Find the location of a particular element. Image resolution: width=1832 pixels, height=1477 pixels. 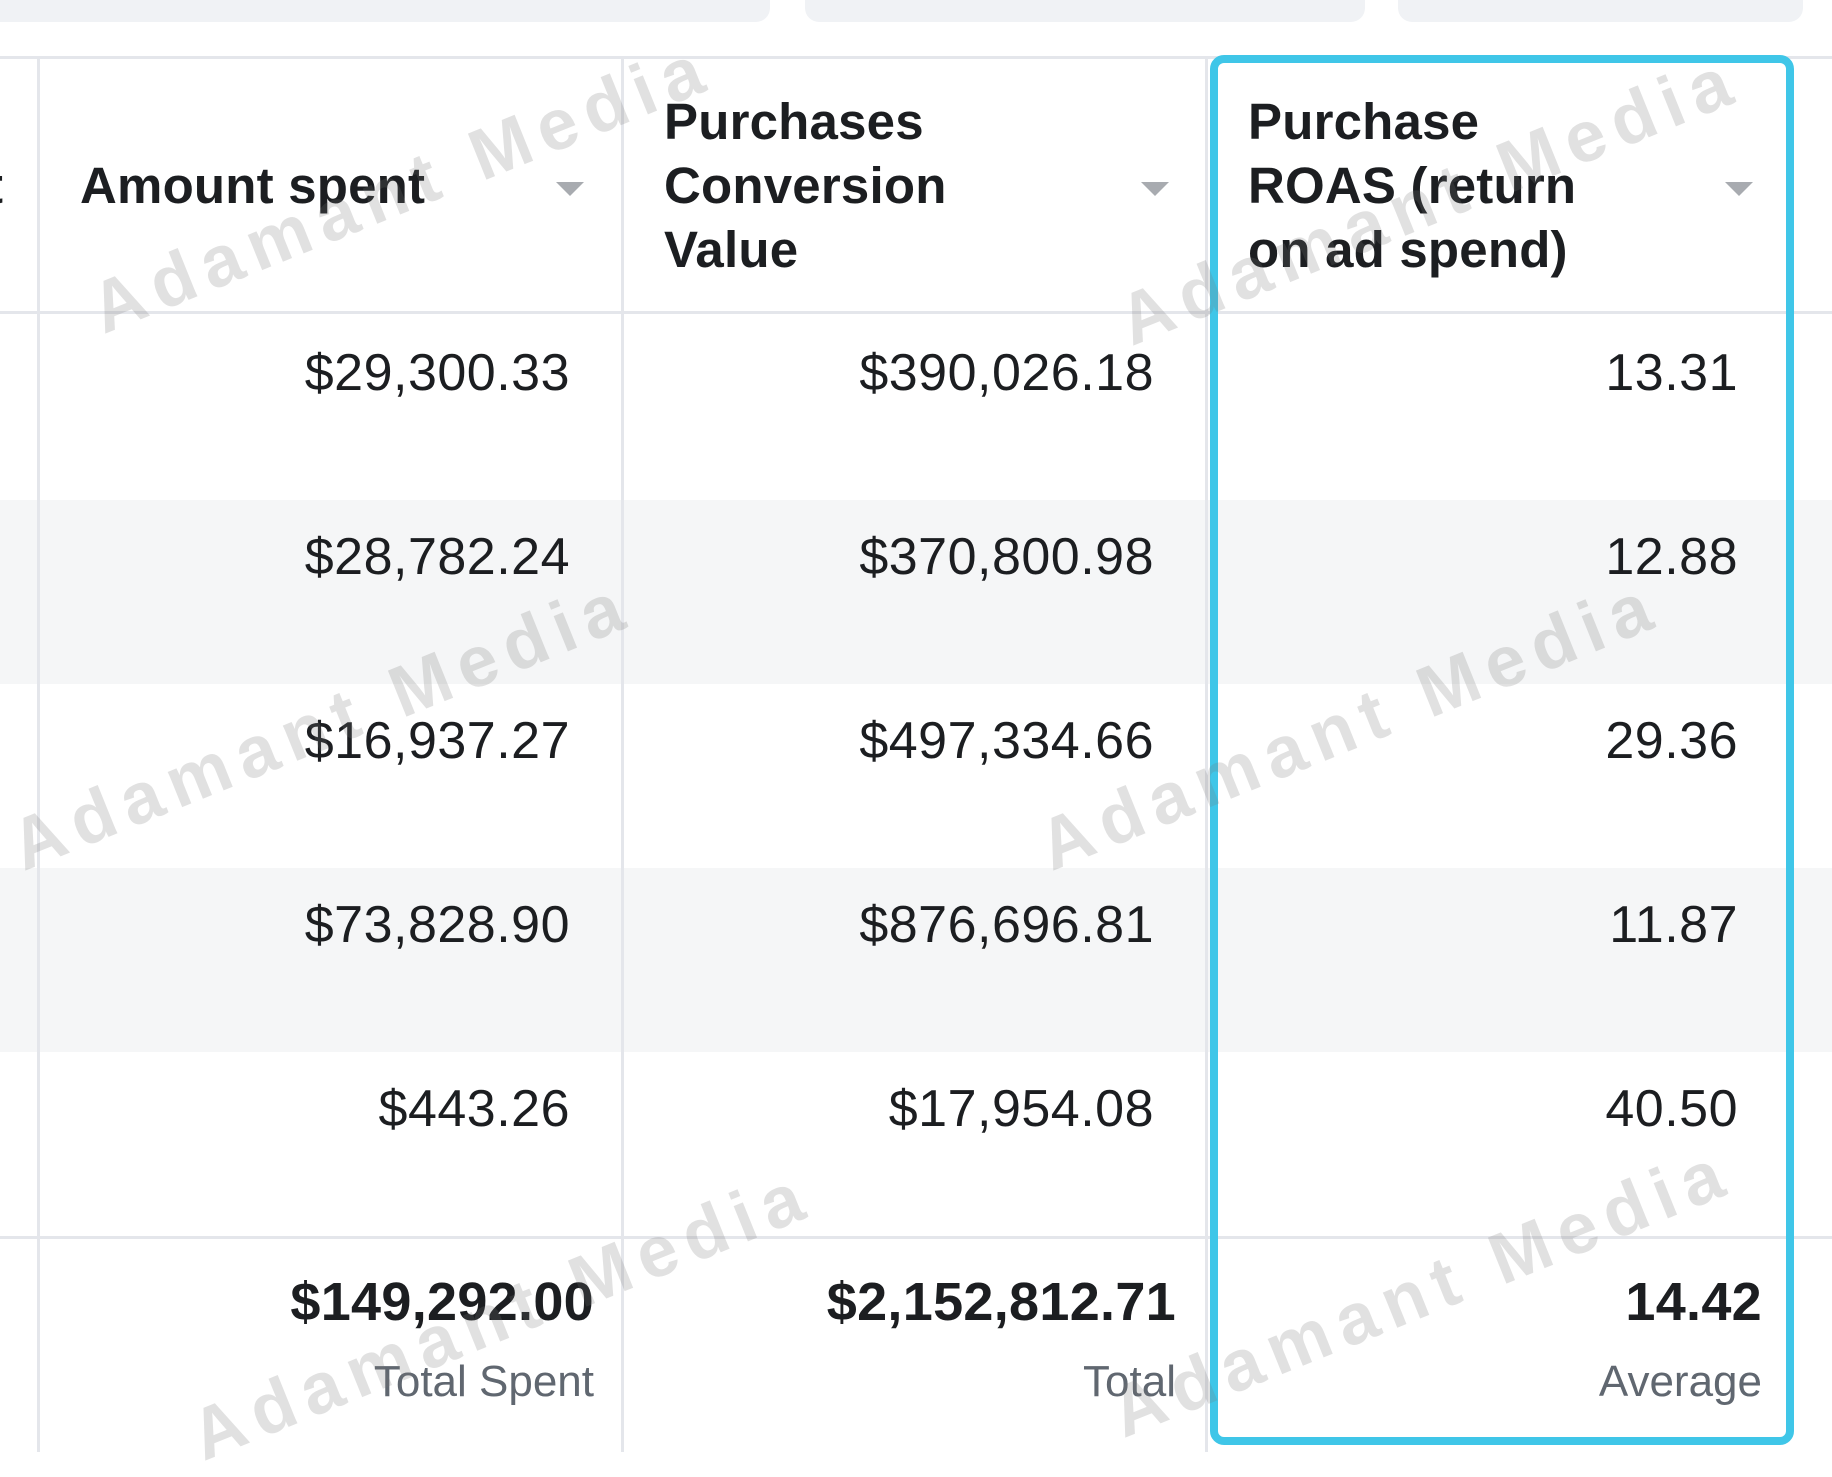

total-conversion-value: $2,152,812.71 is located at coordinates (1001, 1302).